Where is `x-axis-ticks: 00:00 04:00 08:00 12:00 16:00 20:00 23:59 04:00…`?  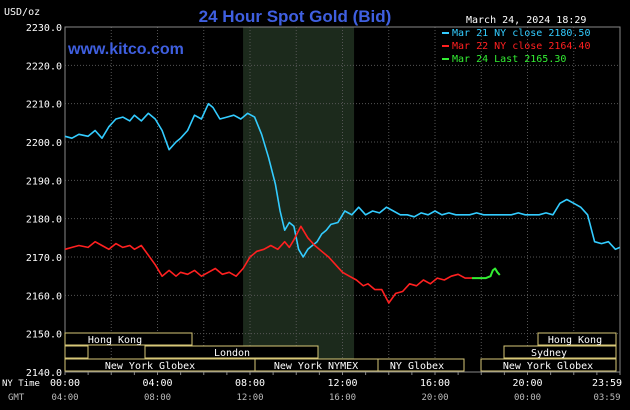
x-axis-ticks: 00:00 04:00 08:00 12:00 16:00 20:00 23:59 04:00… is located at coordinates (336, 387).